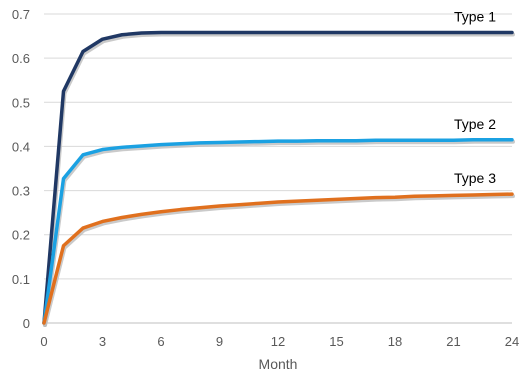 This screenshot has height=376, width=526. What do you see at coordinates (21, 146) in the screenshot?
I see `y-tick-label: 0.4` at bounding box center [21, 146].